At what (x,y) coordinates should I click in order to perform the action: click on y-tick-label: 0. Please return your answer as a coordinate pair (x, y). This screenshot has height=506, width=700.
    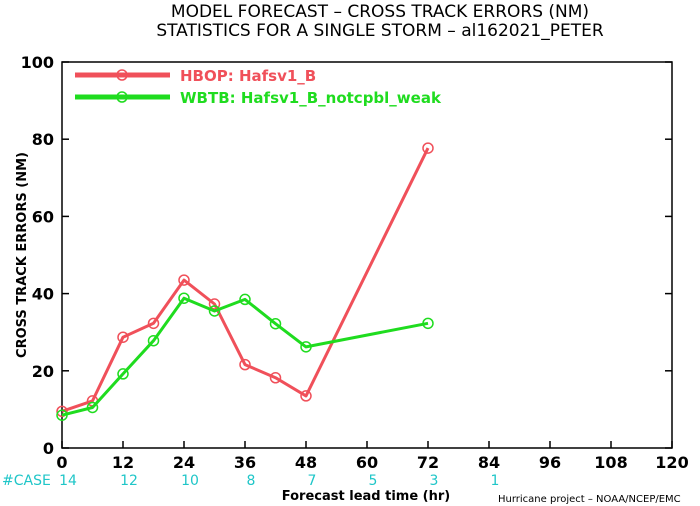
    Looking at the image, I should click on (48, 448).